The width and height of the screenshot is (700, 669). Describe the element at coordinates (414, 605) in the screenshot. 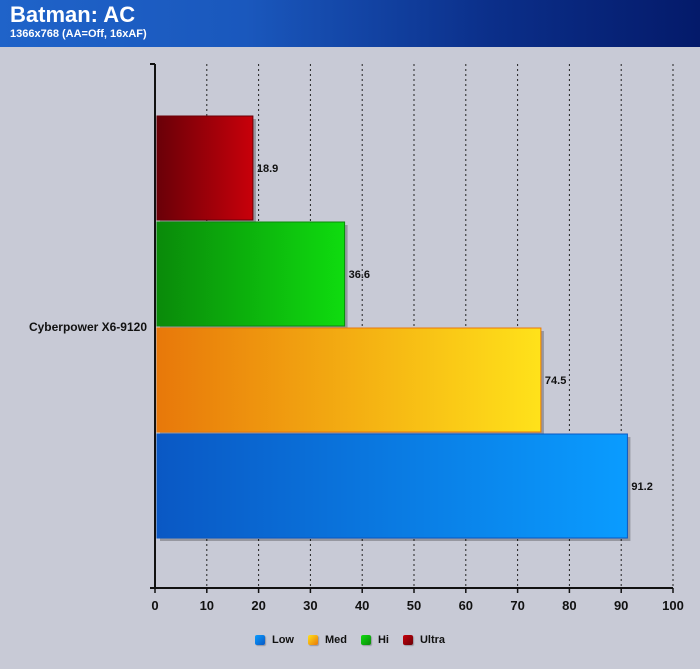

I see `x-tick-label-50: 50` at that location.